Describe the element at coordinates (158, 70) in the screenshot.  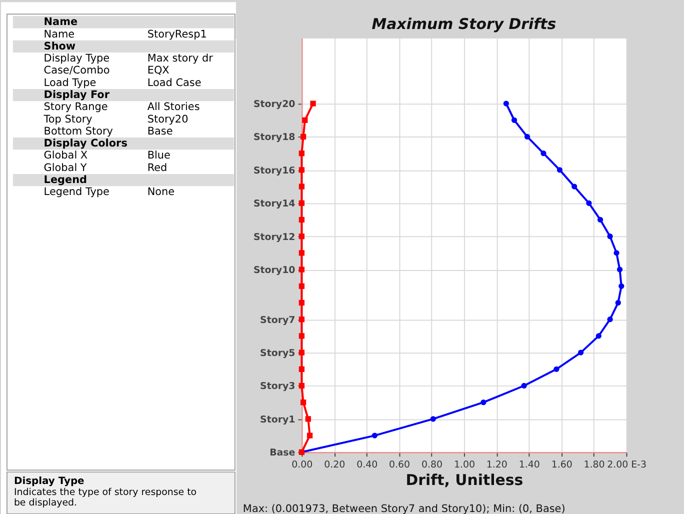
I see `text: EQX` at that location.